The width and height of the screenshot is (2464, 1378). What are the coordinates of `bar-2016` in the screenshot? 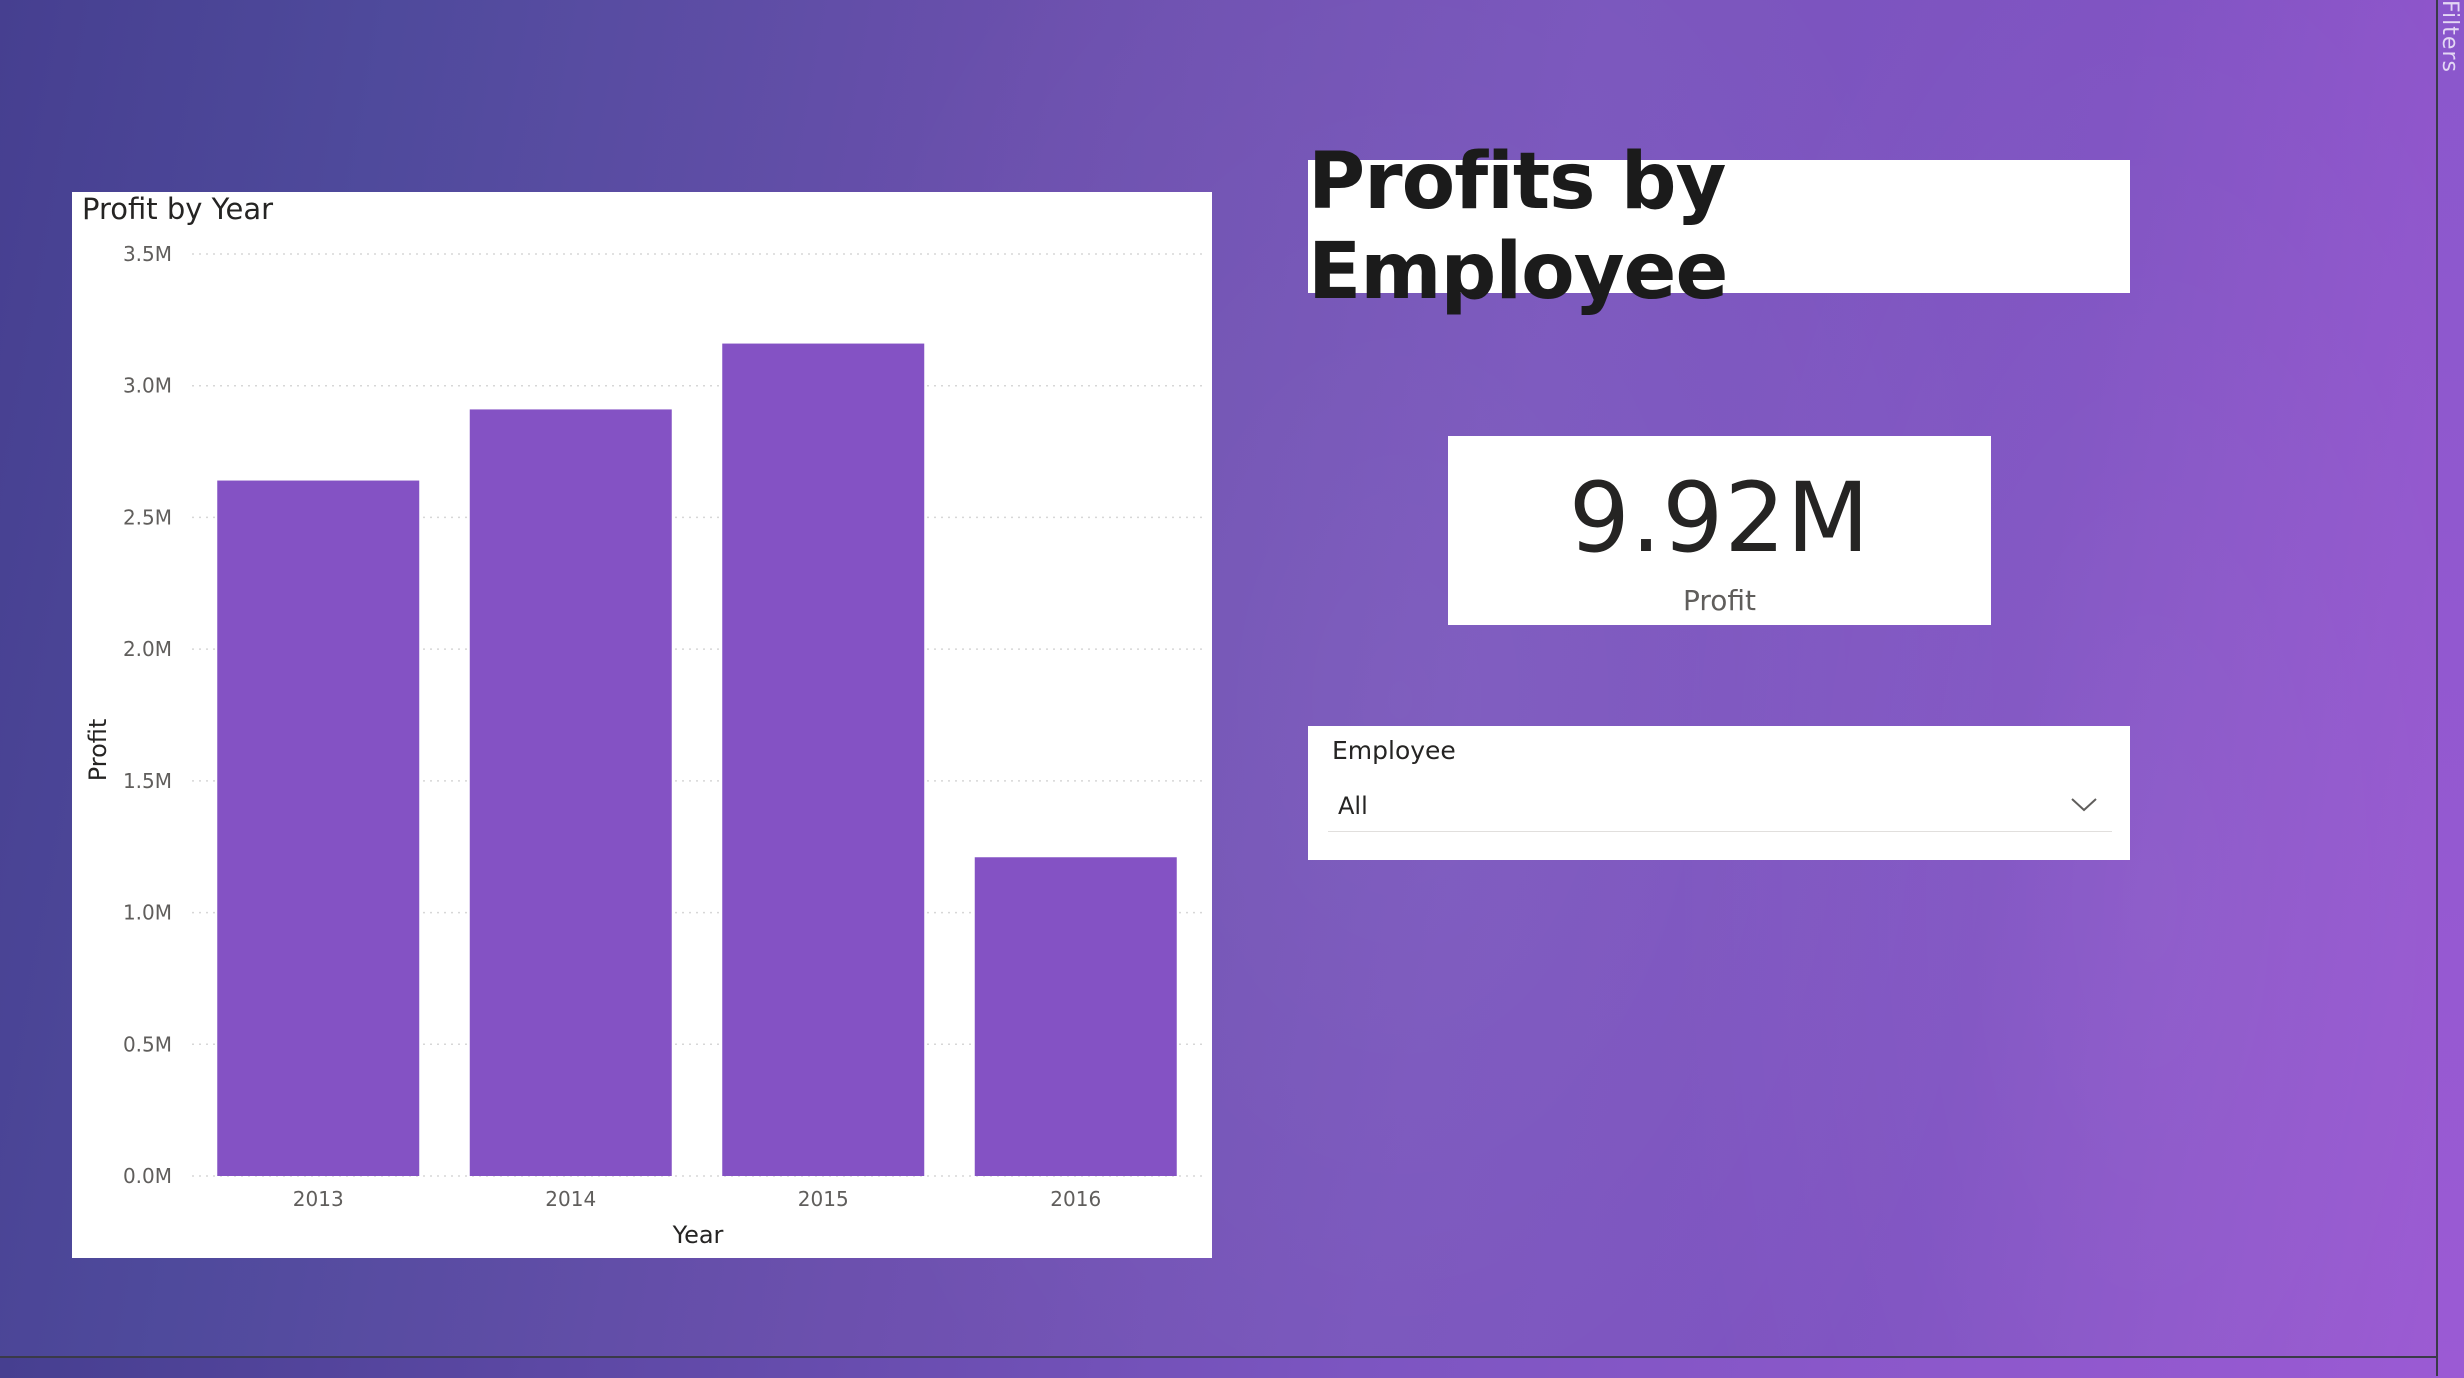 It's located at (1075, 1016).